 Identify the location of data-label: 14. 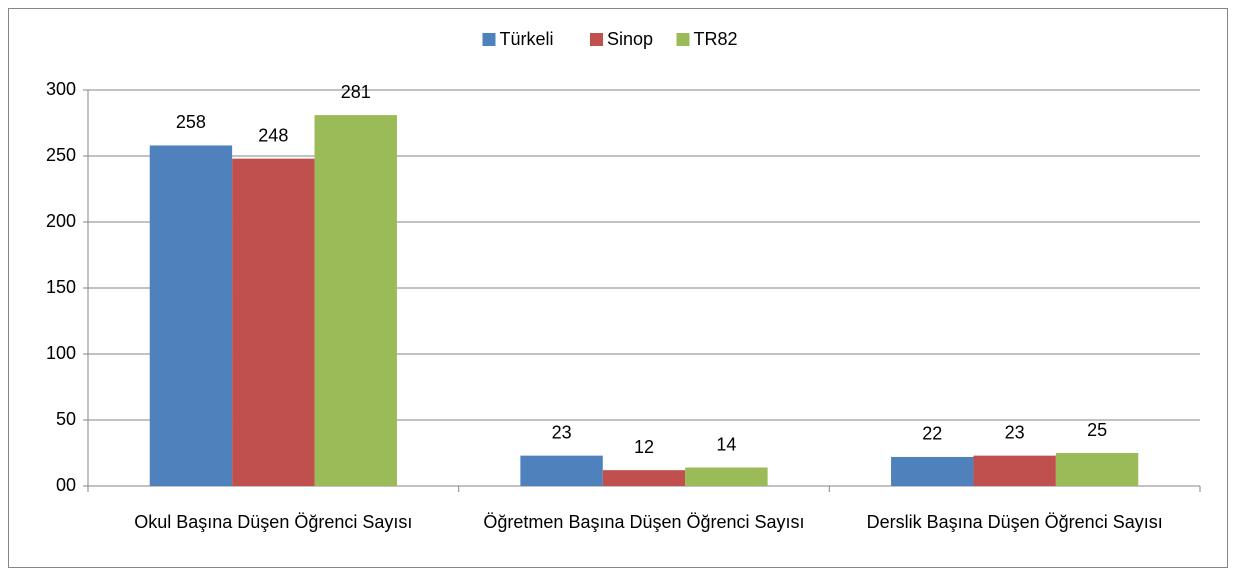
(726, 444).